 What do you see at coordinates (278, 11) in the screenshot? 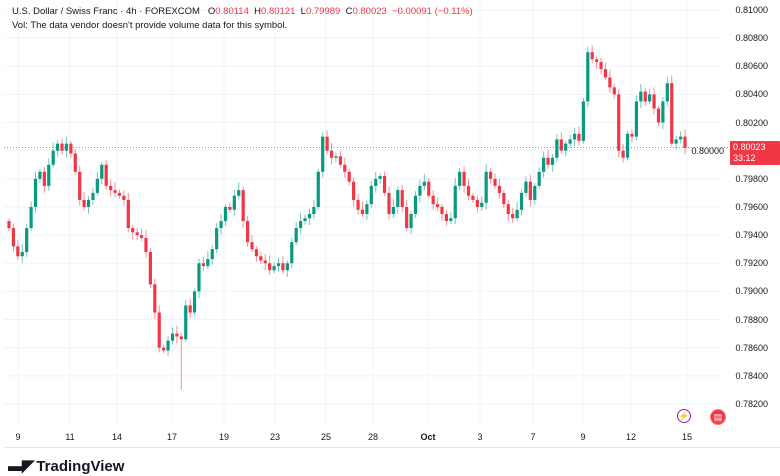
I see `high-value: 0.80121` at bounding box center [278, 11].